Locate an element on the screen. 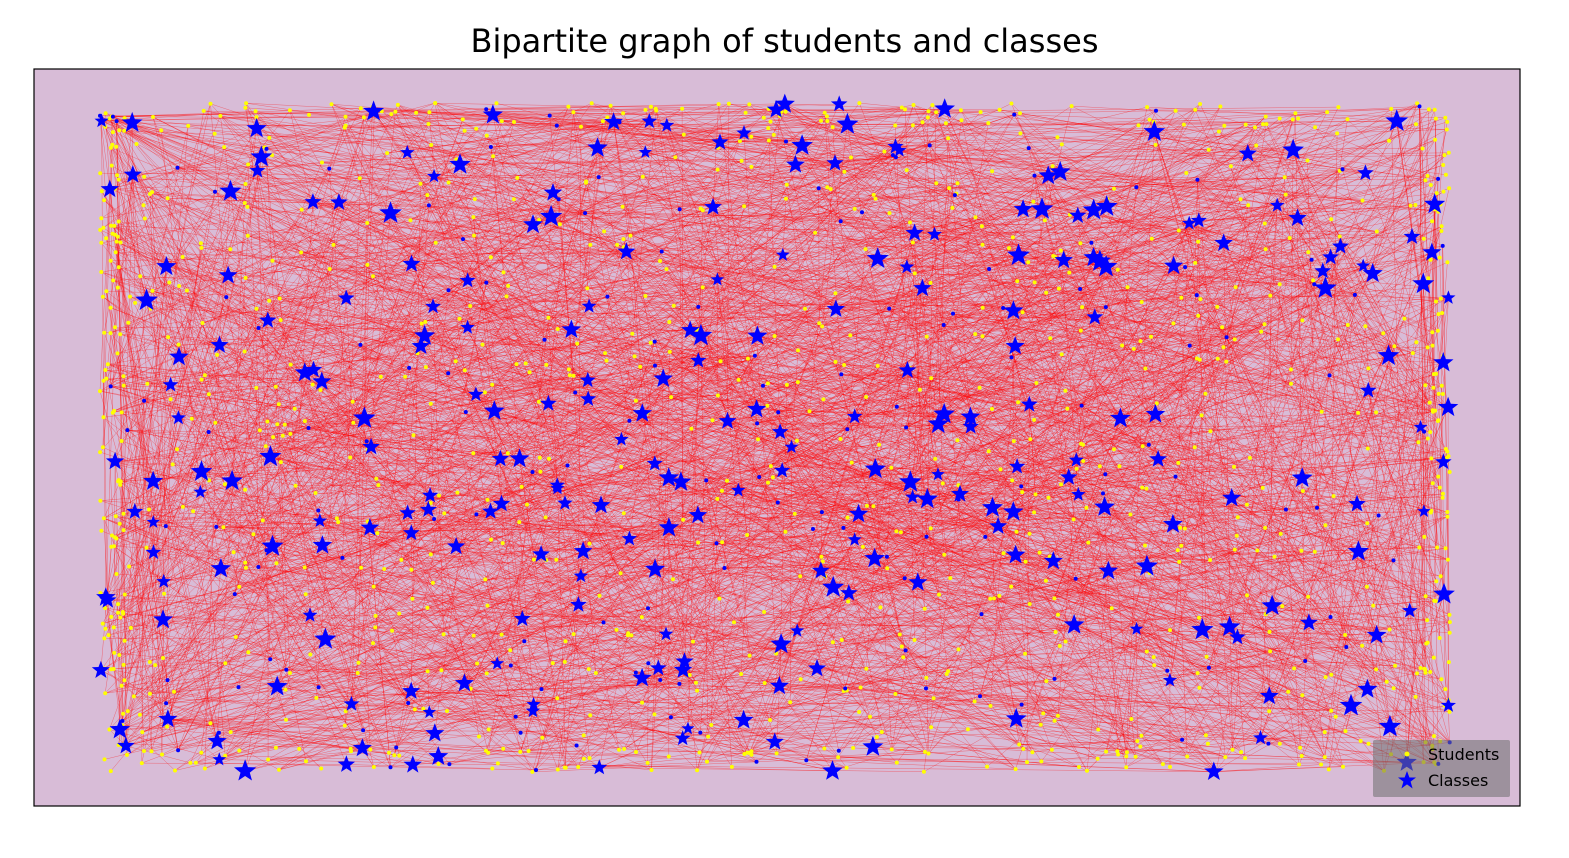 This screenshot has height=858, width=1569. legend-item-students: Students is located at coordinates (1441, 754).